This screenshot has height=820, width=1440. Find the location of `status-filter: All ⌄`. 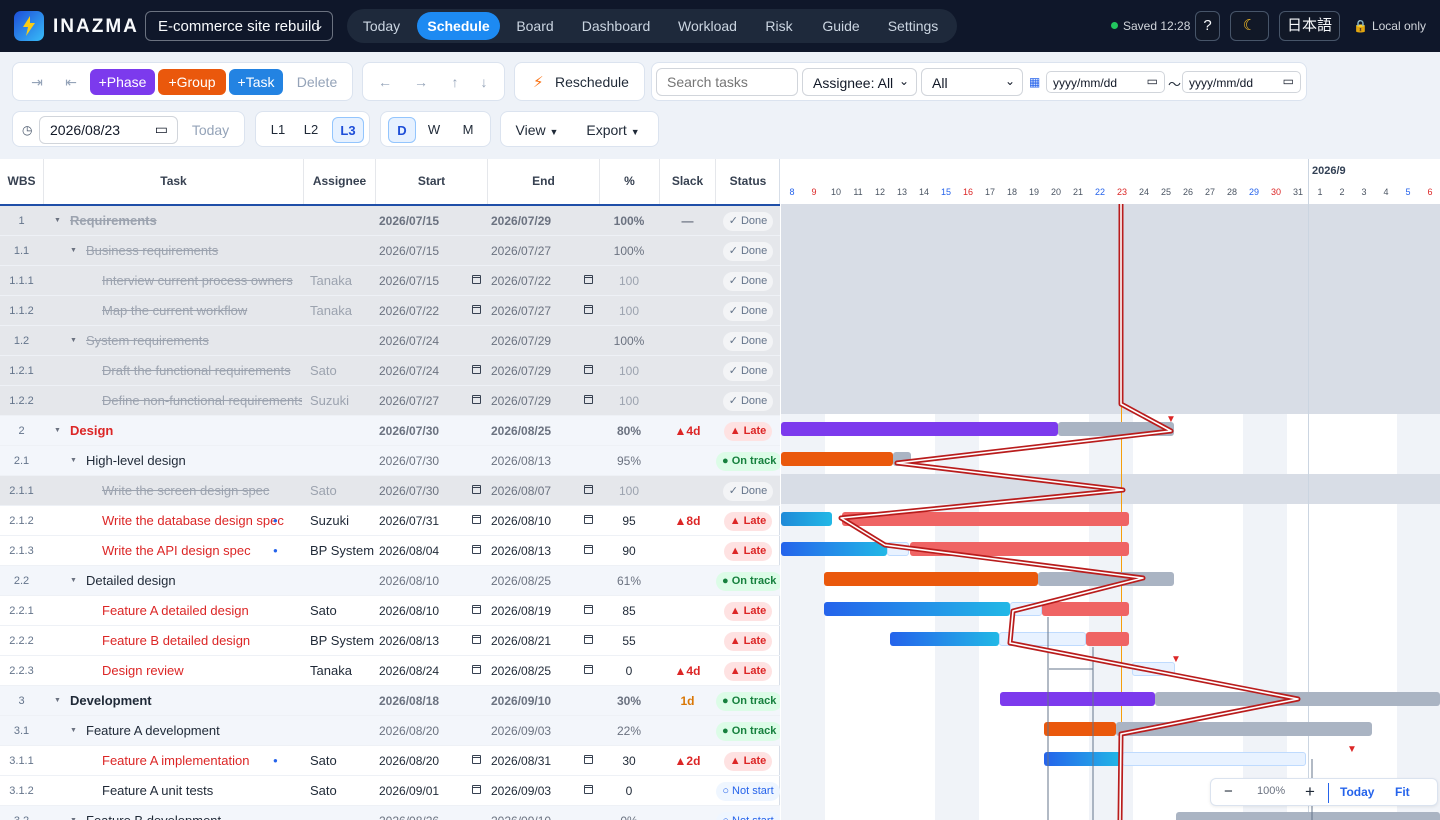

status-filter: All ⌄ is located at coordinates (972, 82).